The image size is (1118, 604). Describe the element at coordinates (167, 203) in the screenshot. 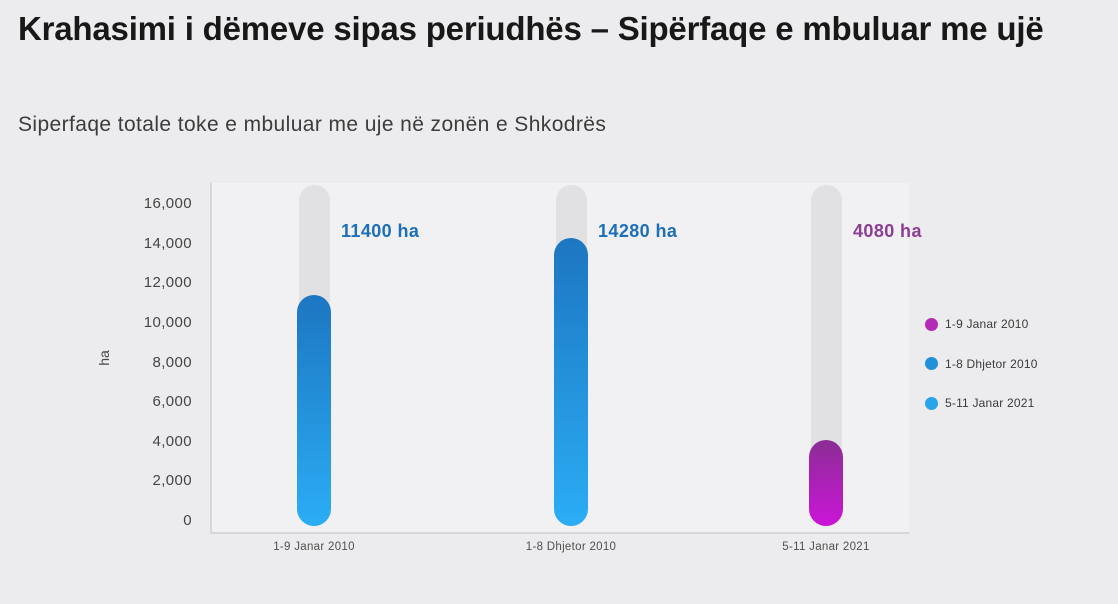

I see `y-tick-label: 16,000` at that location.